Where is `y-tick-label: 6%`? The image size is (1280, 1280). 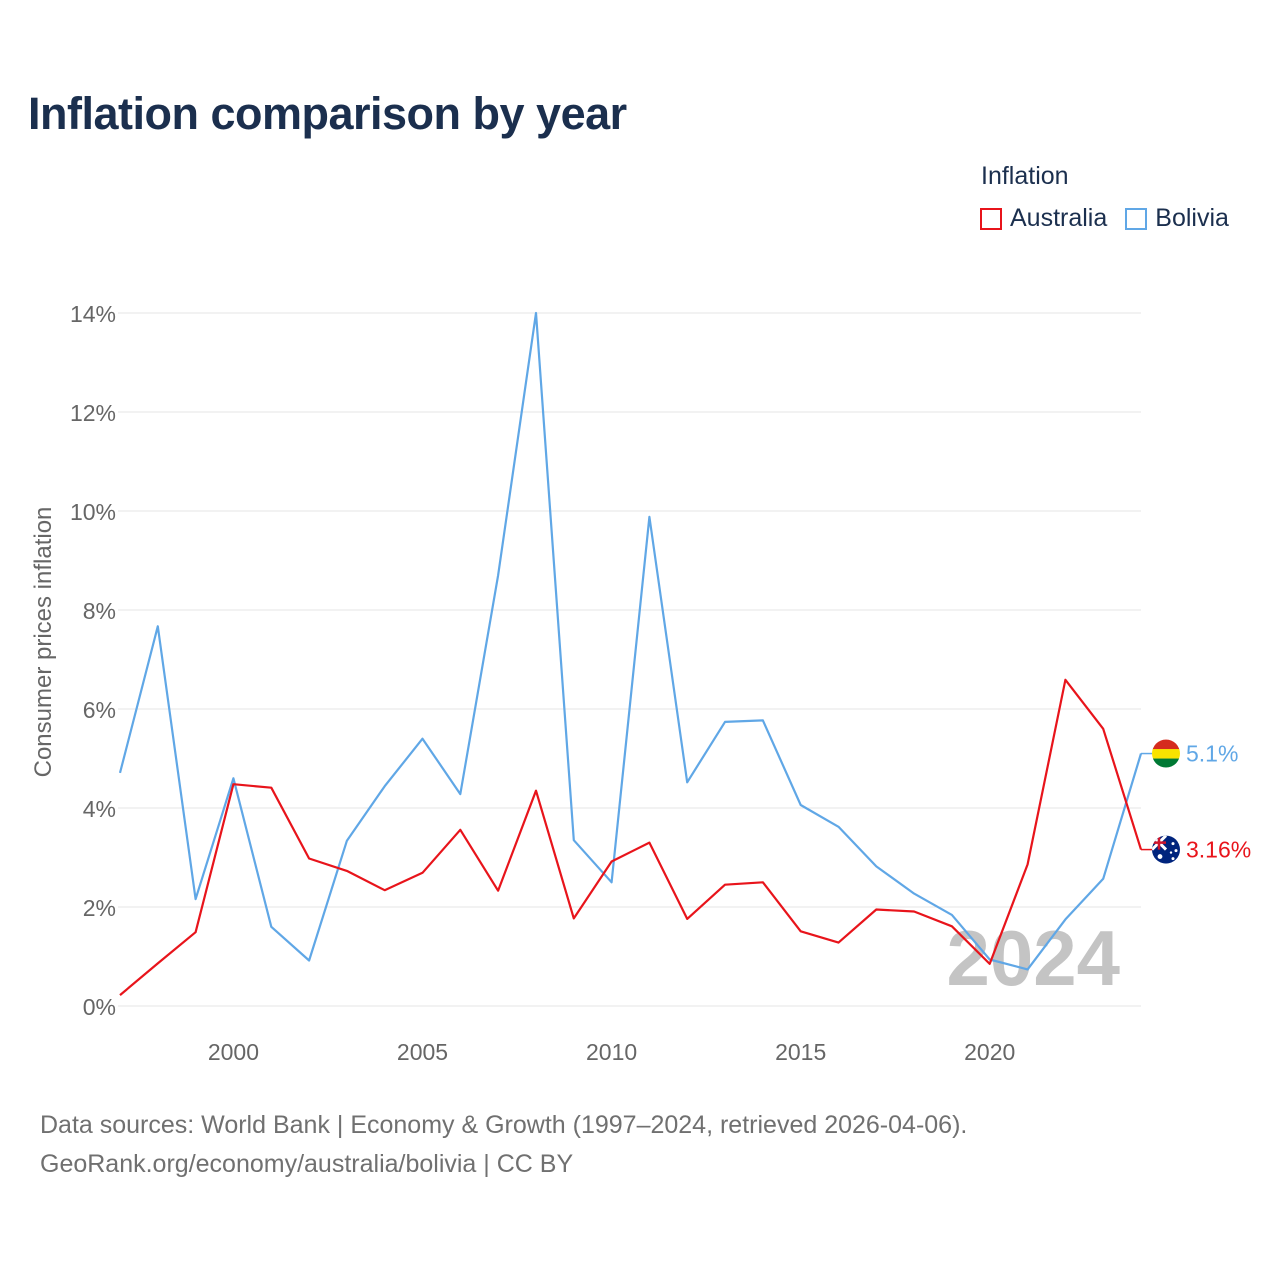
y-tick-label: 6% is located at coordinates (99, 710).